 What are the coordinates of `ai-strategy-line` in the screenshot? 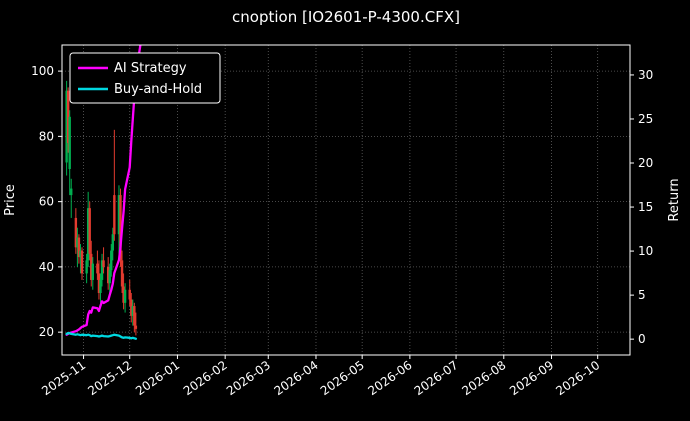 It's located at (103, 190).